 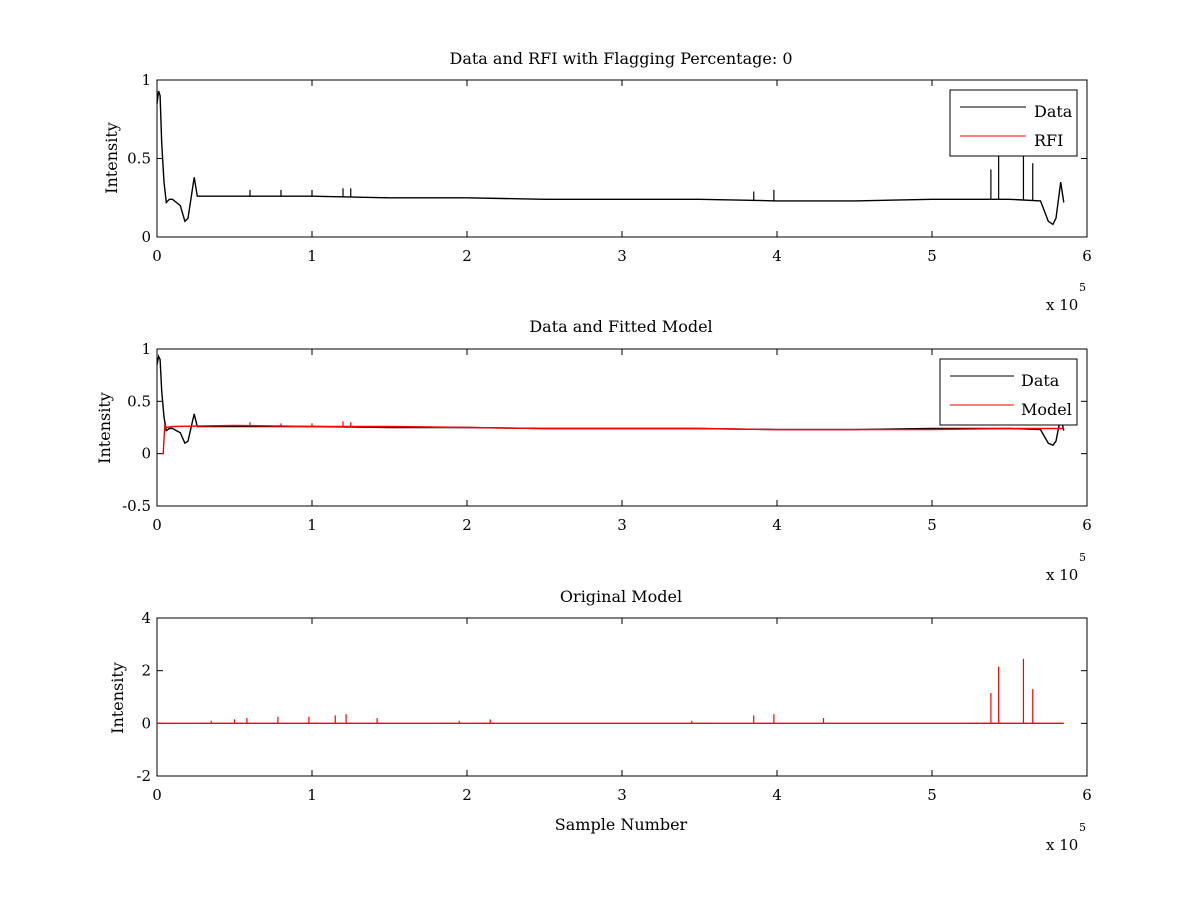 I want to click on legend: Data RFI, so click(x=1013, y=123).